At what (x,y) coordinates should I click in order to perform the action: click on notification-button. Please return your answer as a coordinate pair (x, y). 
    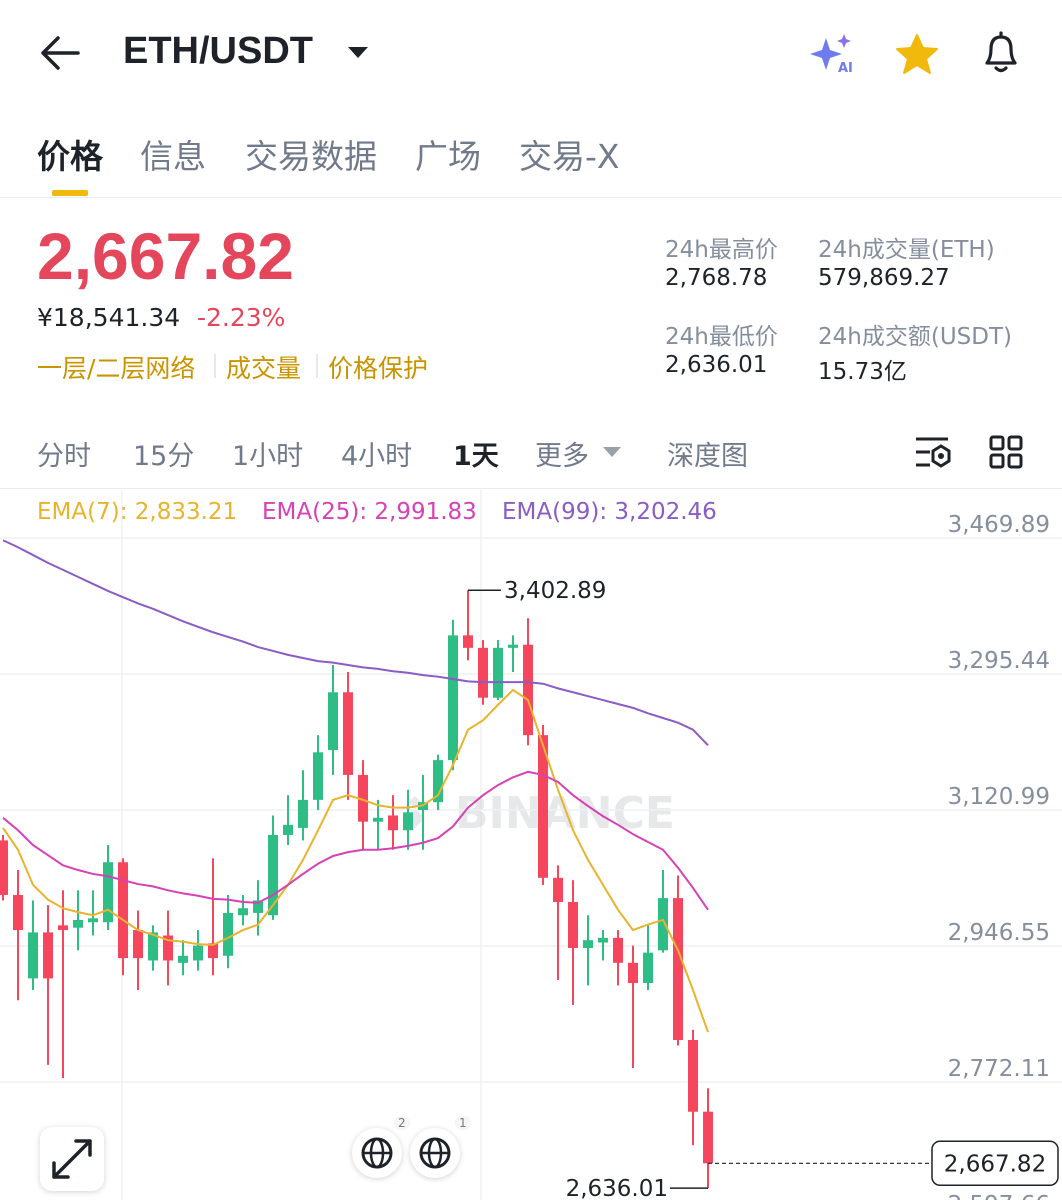
    Looking at the image, I should click on (1001, 53).